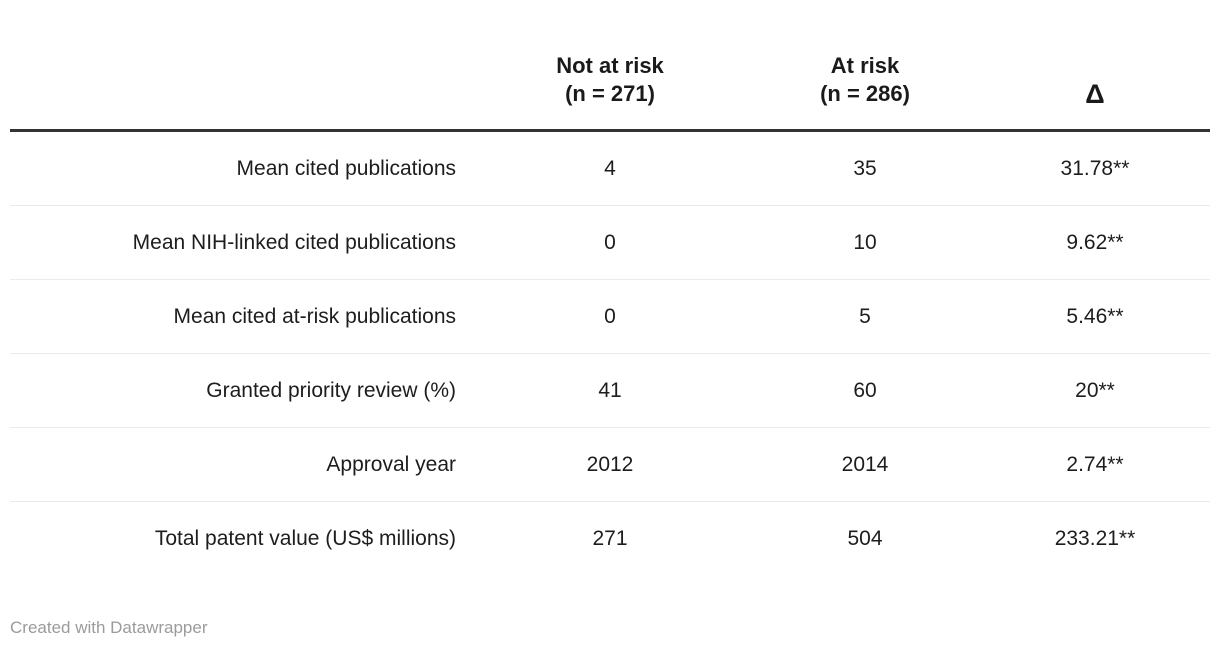  I want to click on table-row: Granted priority review (%) 41 60 20**, so click(610, 390).